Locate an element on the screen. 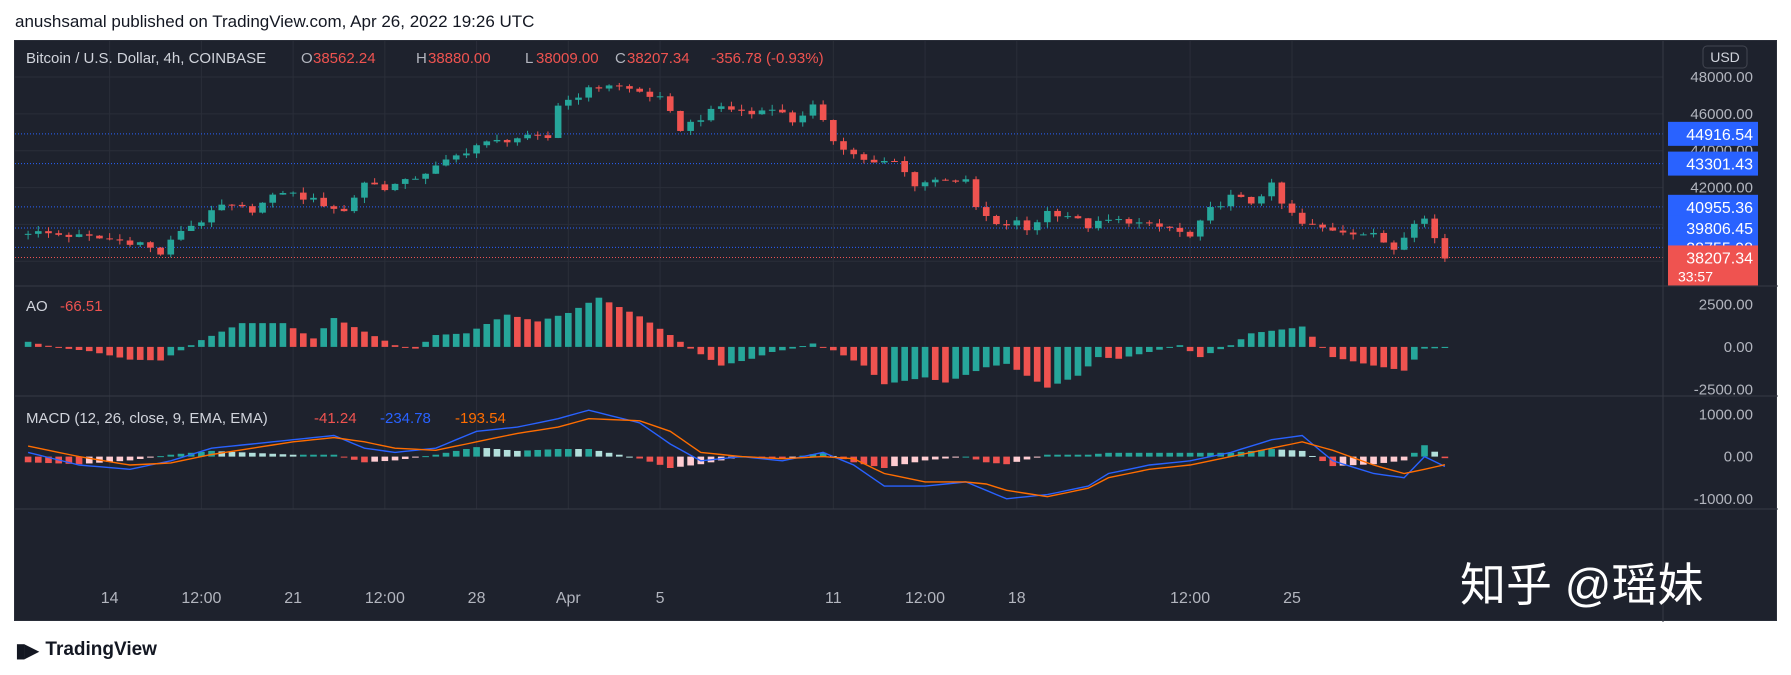 The width and height of the screenshot is (1791, 675). low-prefix: L is located at coordinates (529, 58).